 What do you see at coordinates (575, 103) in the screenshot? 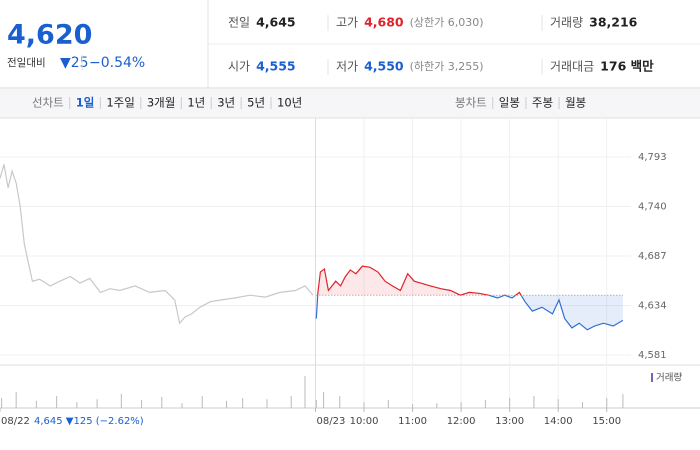
I see `tab: 월봉` at bounding box center [575, 103].